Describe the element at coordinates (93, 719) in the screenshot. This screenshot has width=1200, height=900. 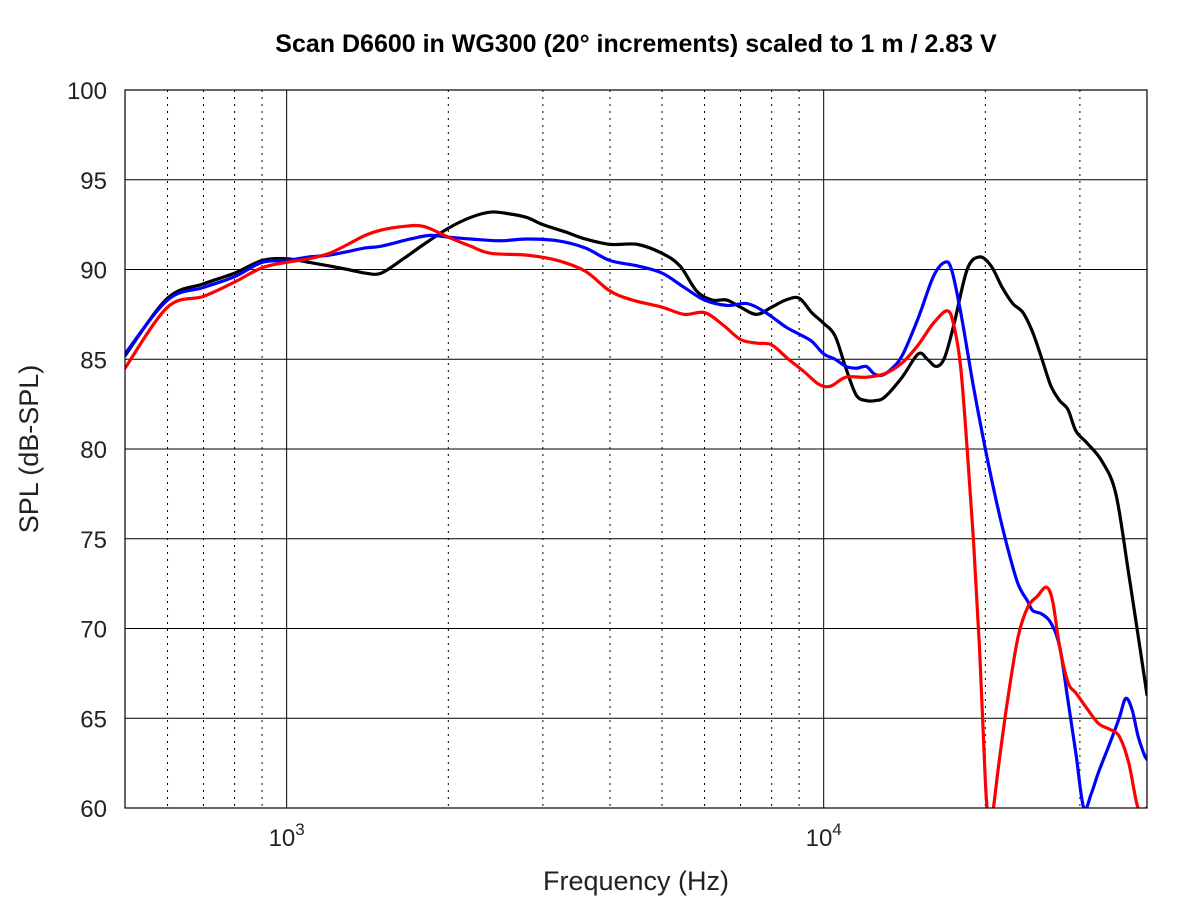
I see `y-tick-label: 65` at that location.